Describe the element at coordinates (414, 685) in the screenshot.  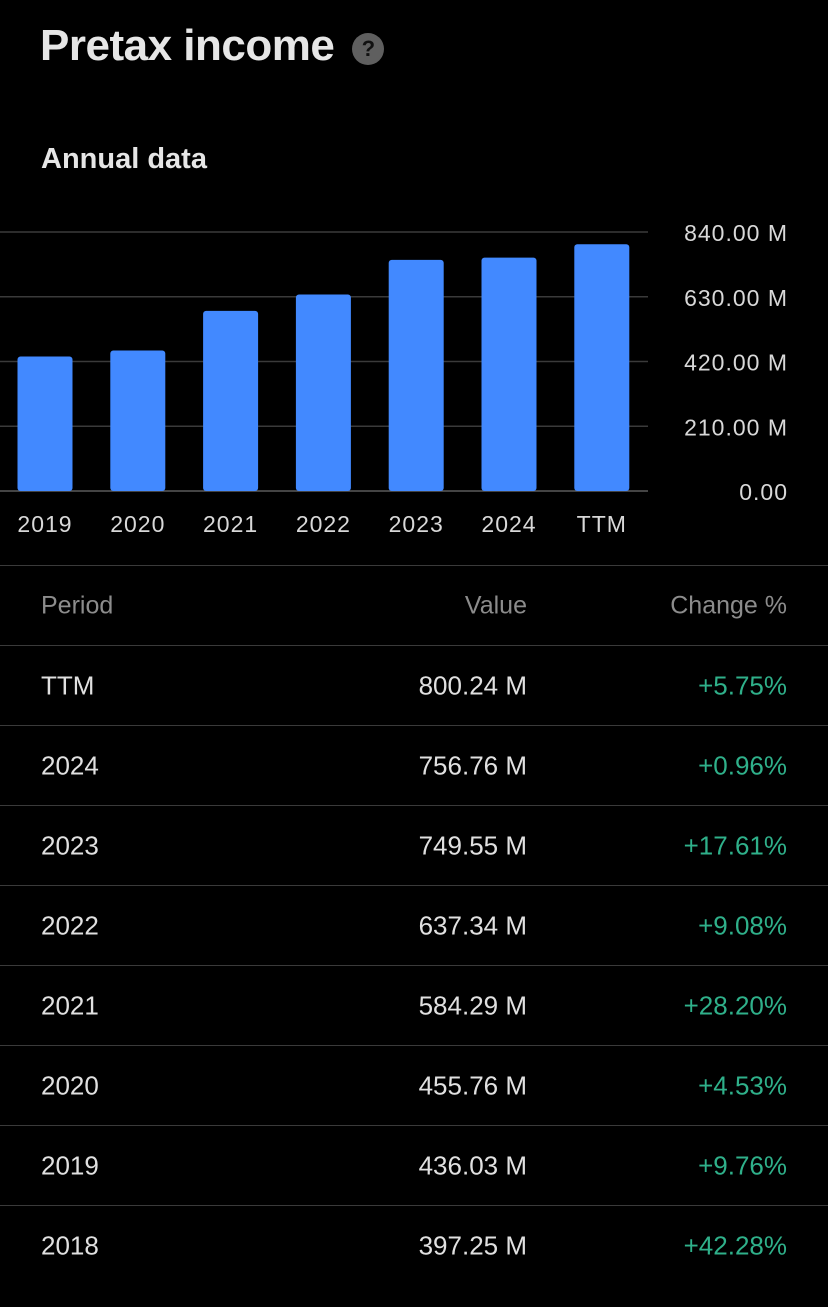
I see `table-row: TTM 800.24 M +5.75%` at that location.